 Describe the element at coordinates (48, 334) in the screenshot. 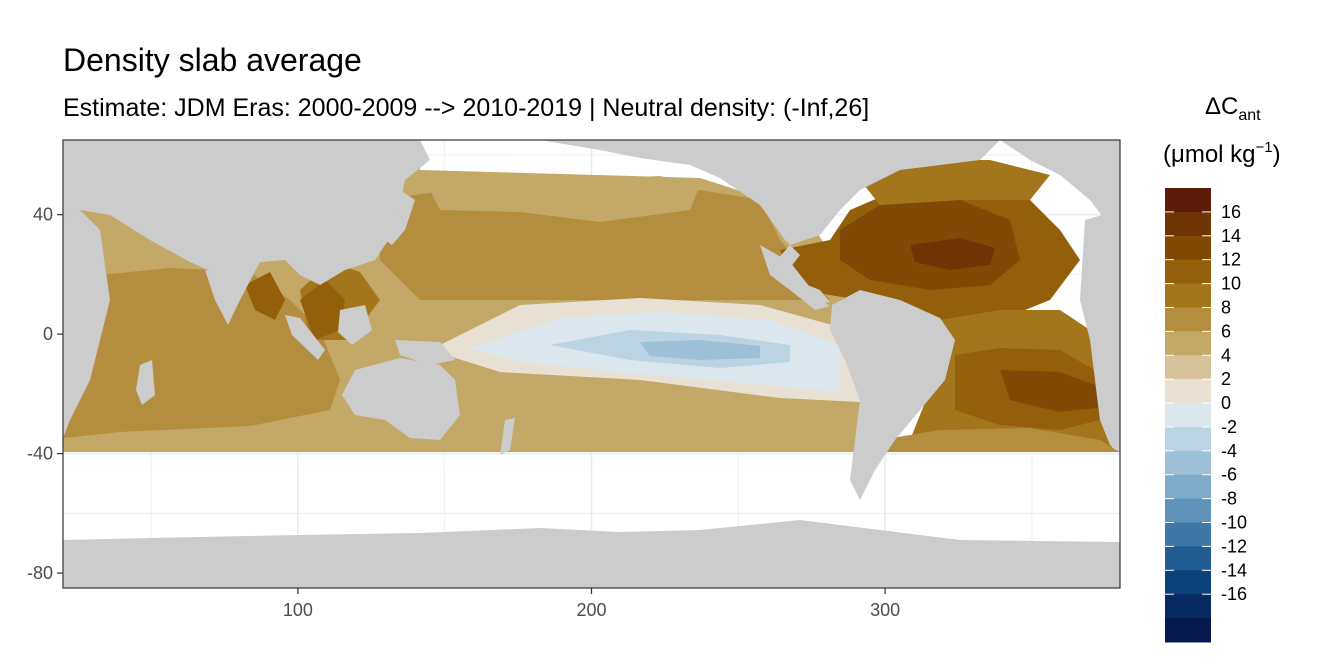

I see `y-tick-label: 0` at that location.